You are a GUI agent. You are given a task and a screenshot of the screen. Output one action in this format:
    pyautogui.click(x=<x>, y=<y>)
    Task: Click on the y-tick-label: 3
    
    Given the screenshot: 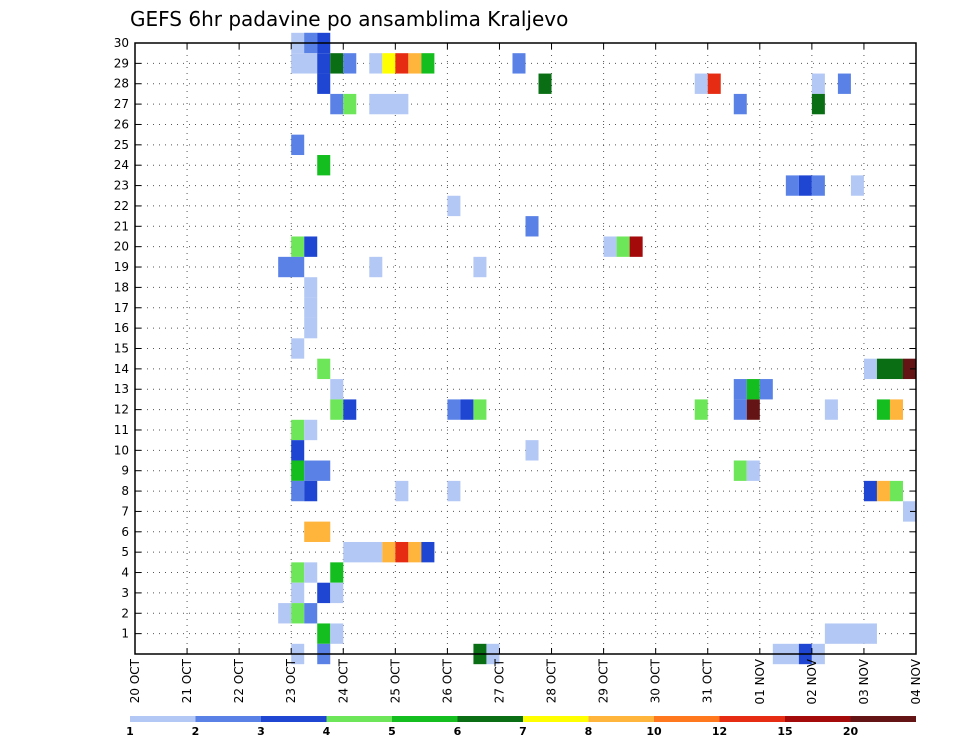 What is the action you would take?
    pyautogui.click(x=125, y=593)
    